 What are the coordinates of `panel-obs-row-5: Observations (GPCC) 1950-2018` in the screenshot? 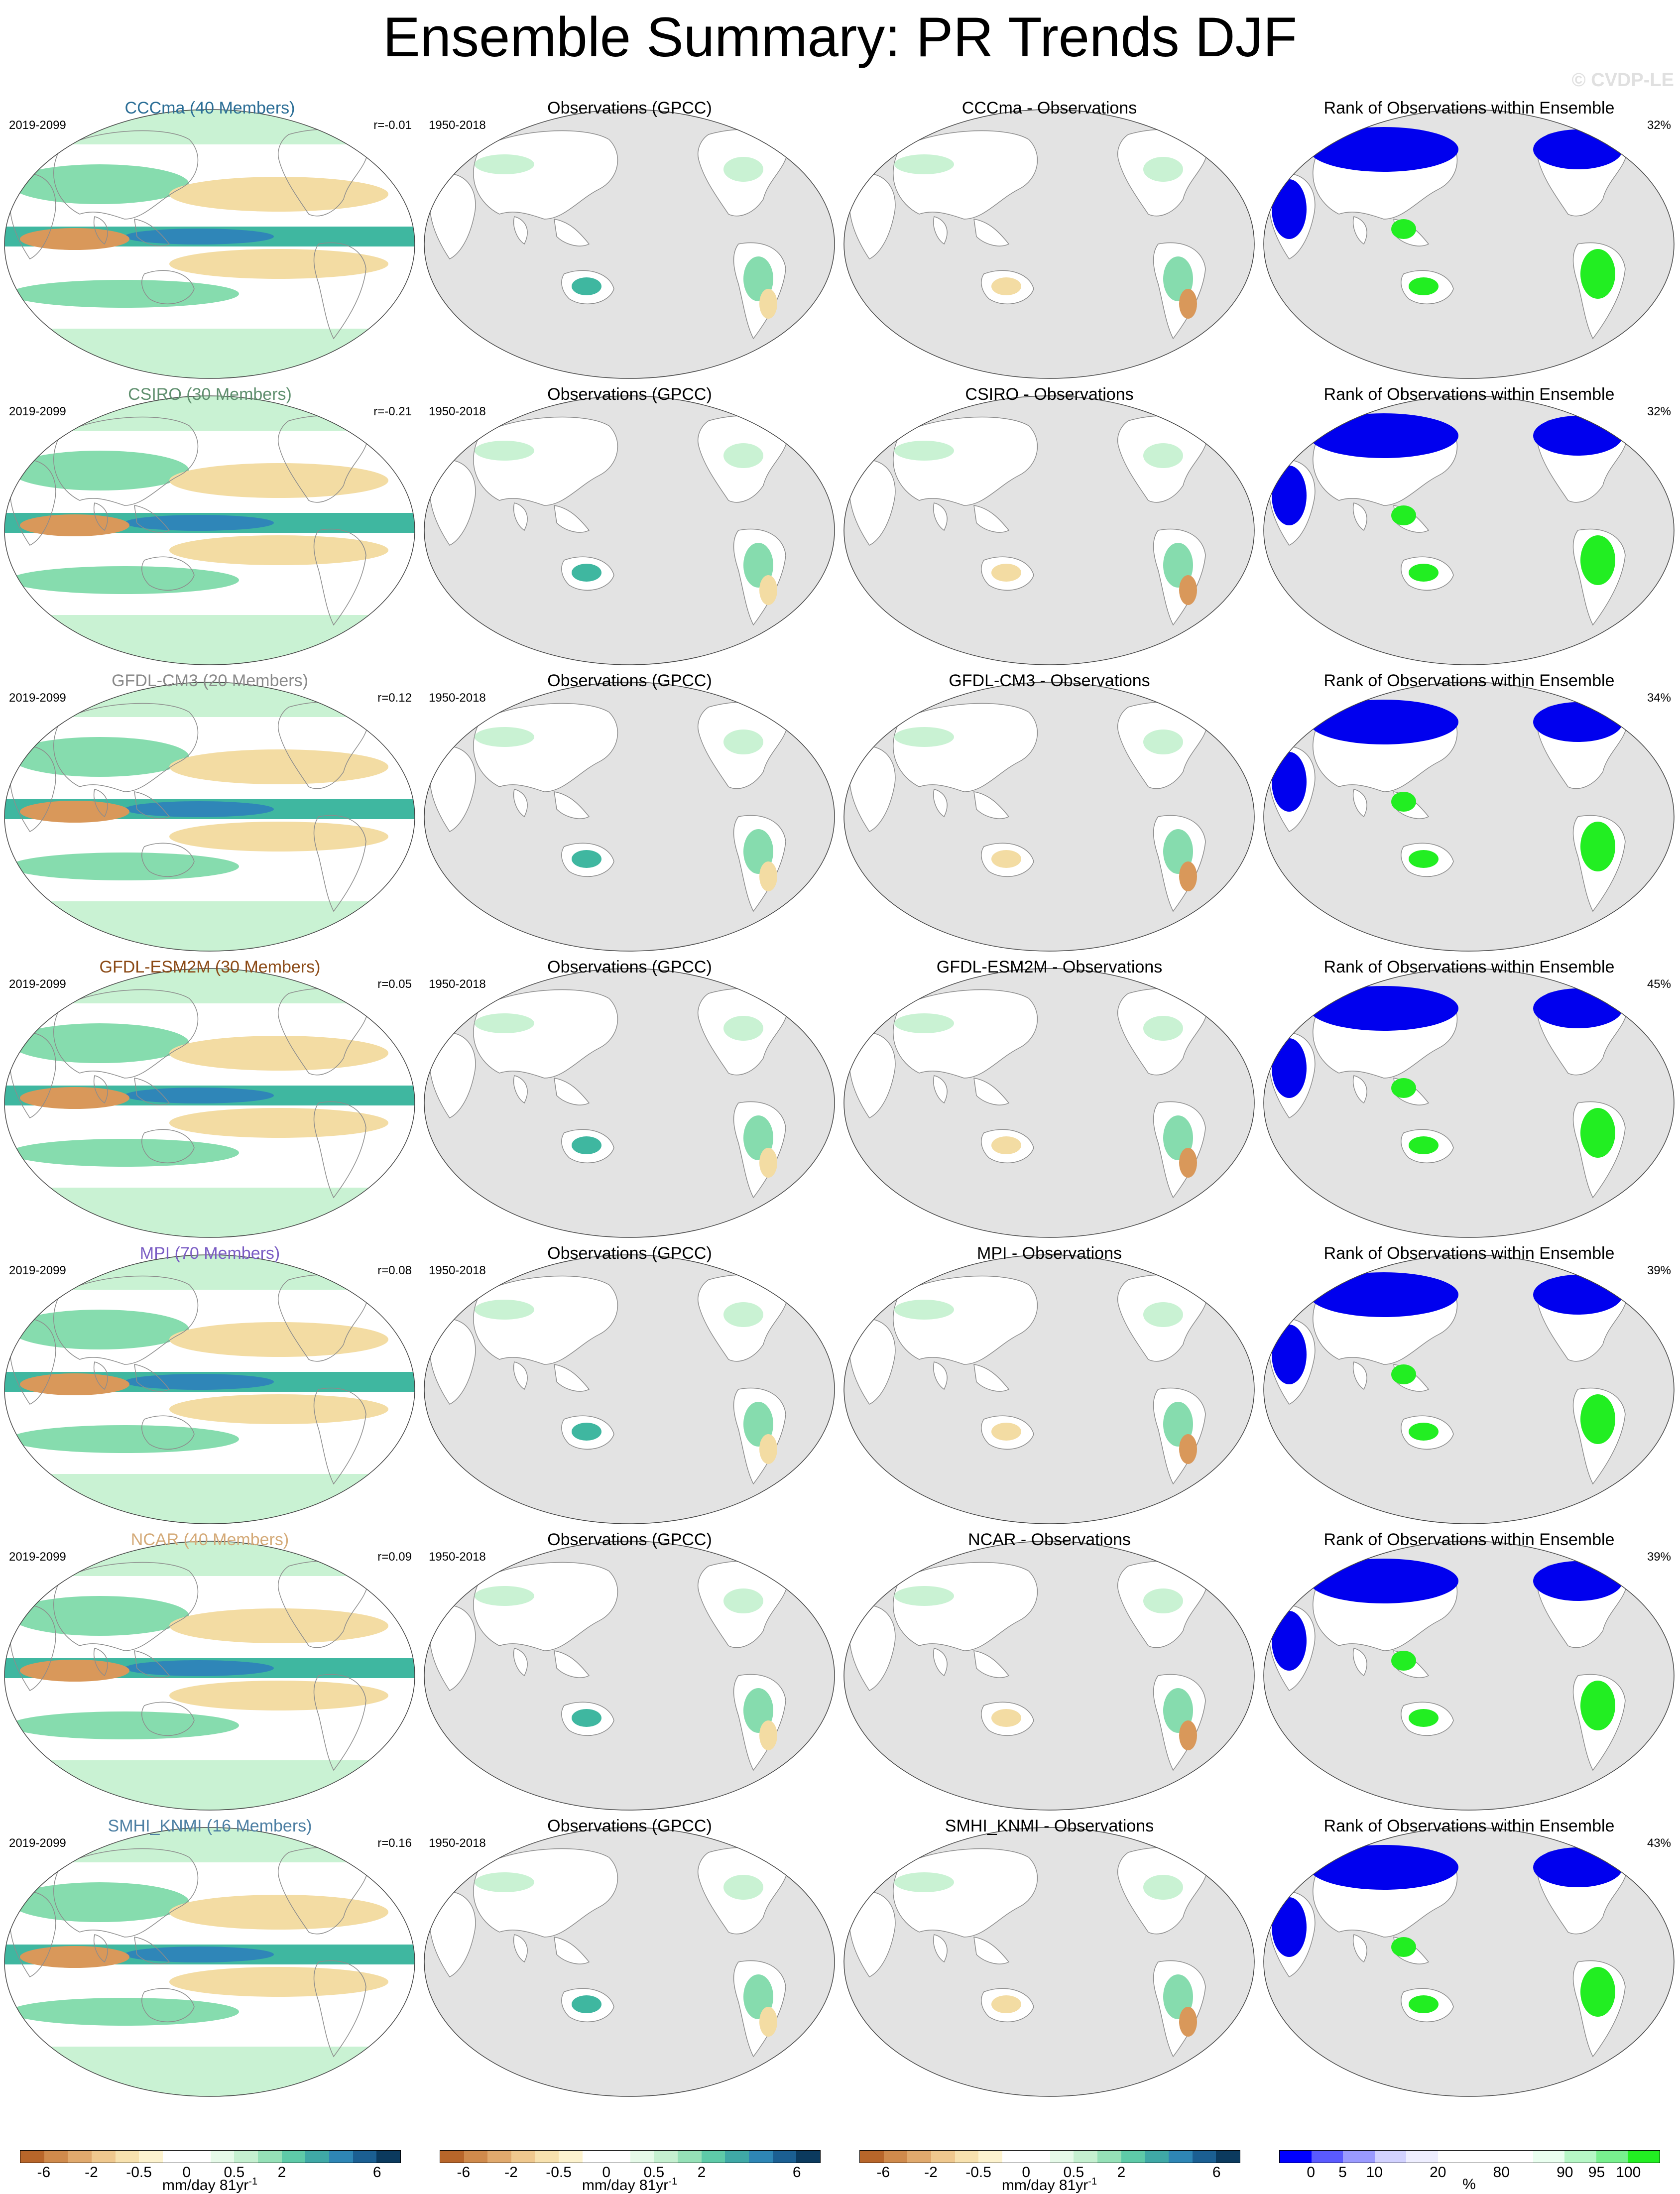 It's located at (630, 1383).